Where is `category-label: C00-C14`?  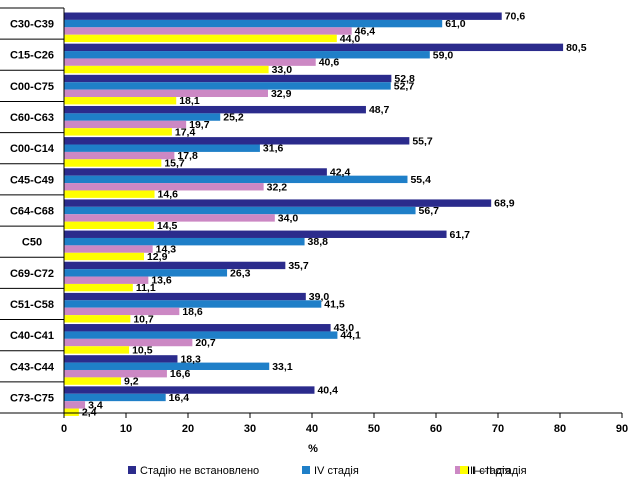 category-label: C00-C14 is located at coordinates (32, 149).